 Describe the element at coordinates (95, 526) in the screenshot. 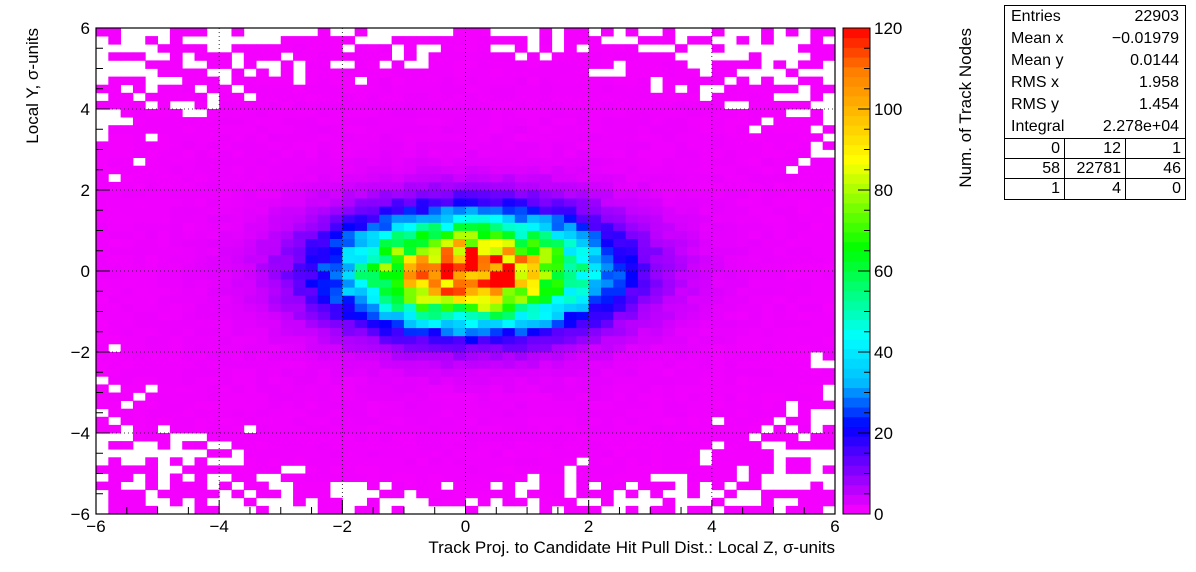

I see `x-tick-label: −6` at that location.